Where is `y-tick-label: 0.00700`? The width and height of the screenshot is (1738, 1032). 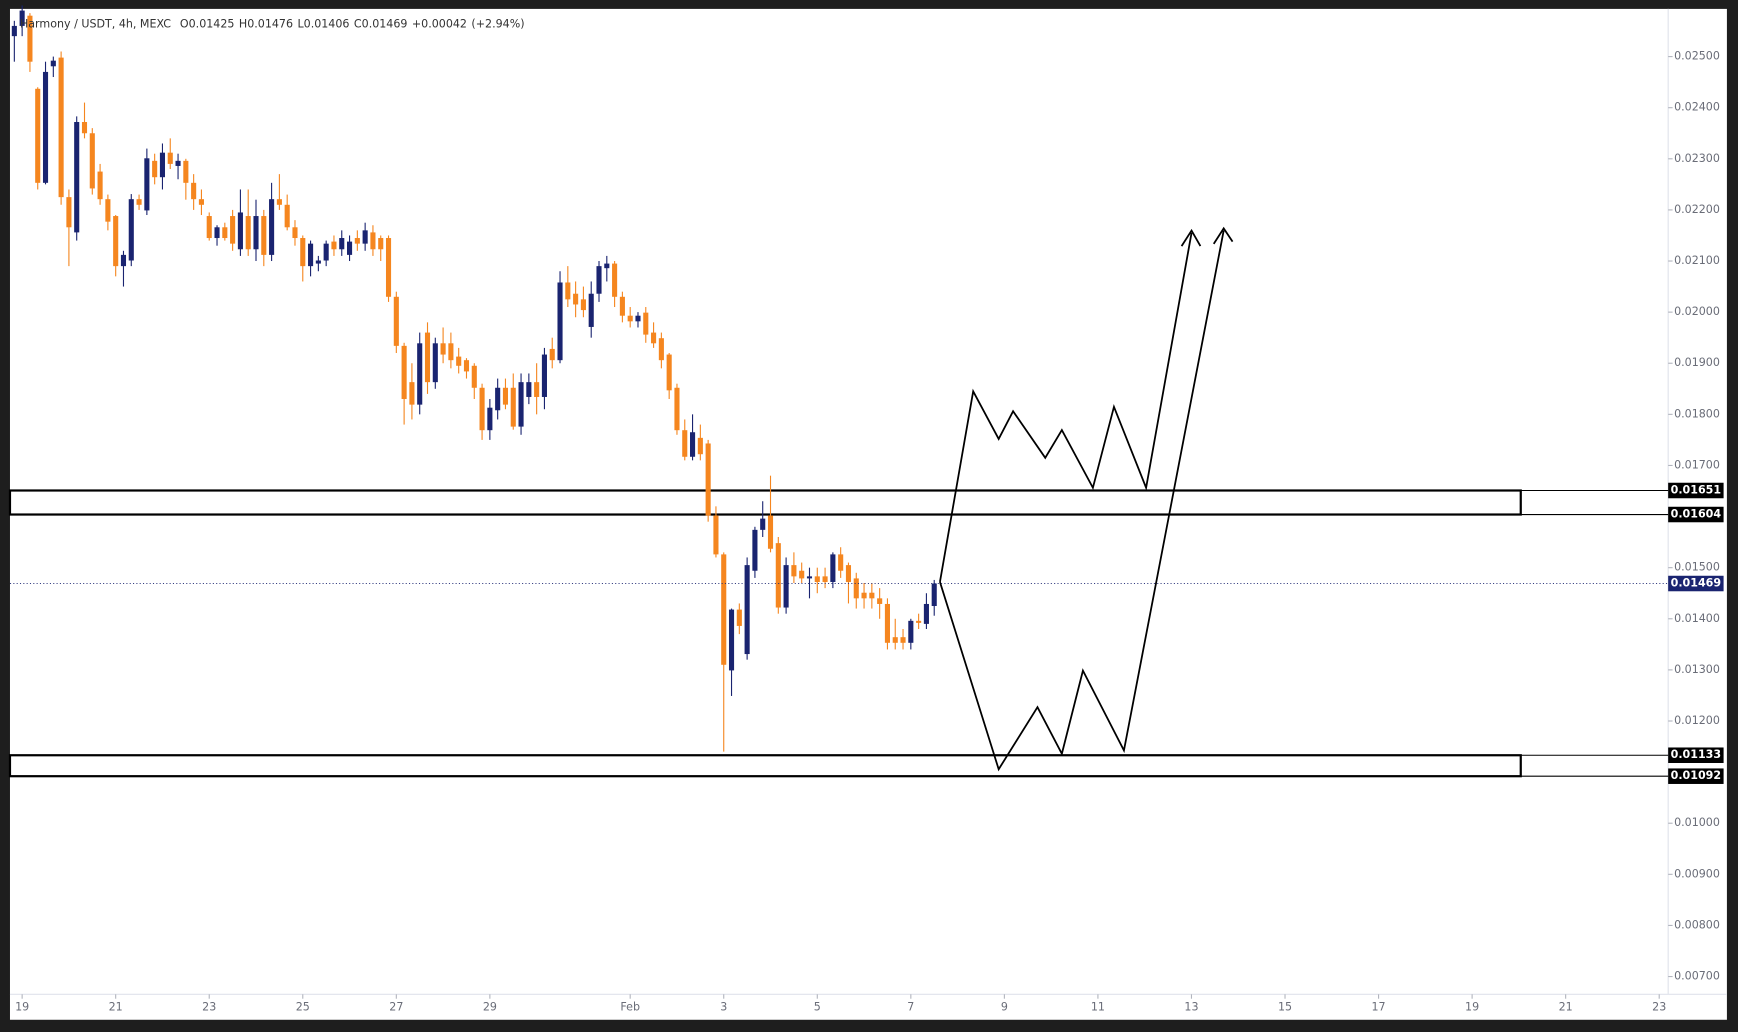
y-tick-label: 0.00700 is located at coordinates (1697, 976).